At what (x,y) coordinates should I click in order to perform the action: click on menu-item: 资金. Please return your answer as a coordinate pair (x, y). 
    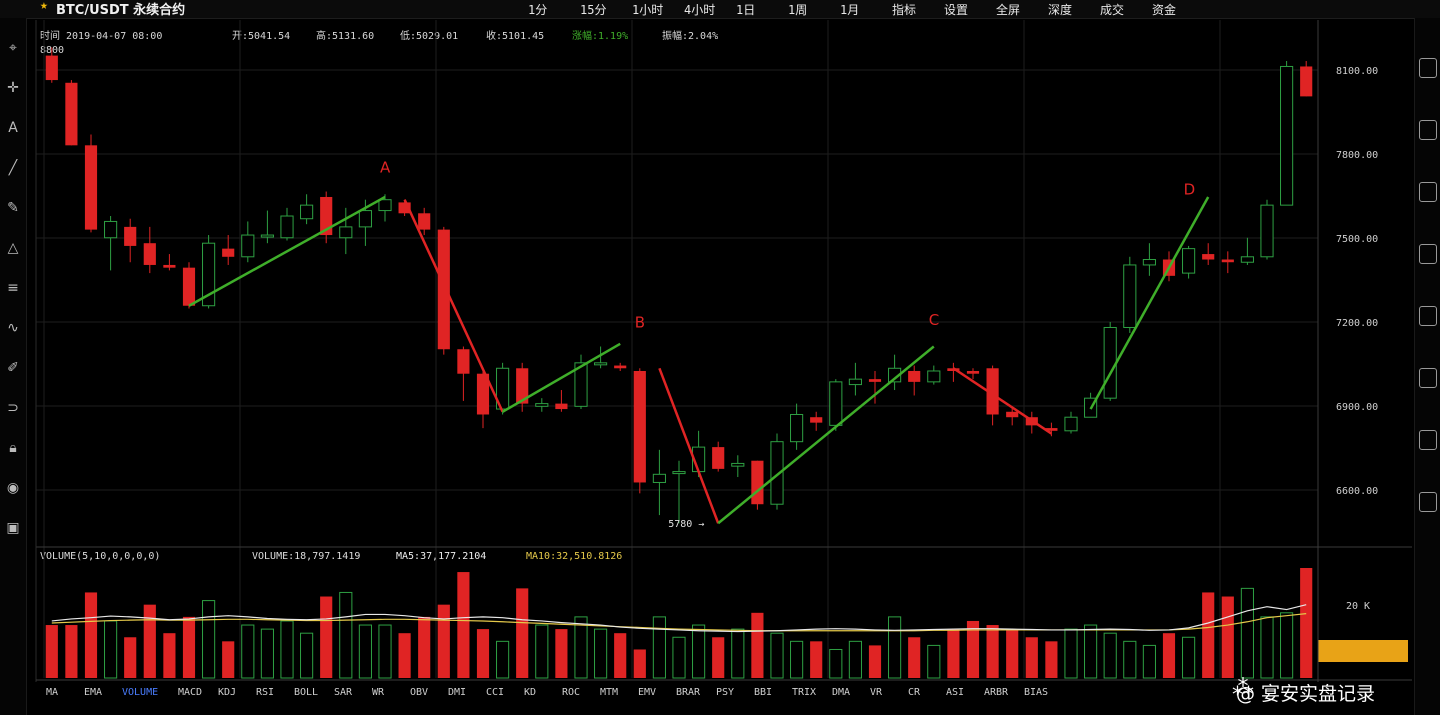
    Looking at the image, I should click on (1164, 10).